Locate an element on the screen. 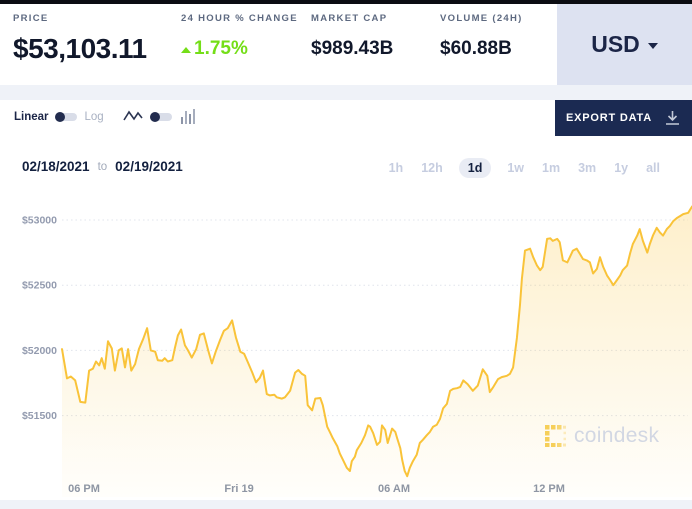  log-label: Log is located at coordinates (94, 117).